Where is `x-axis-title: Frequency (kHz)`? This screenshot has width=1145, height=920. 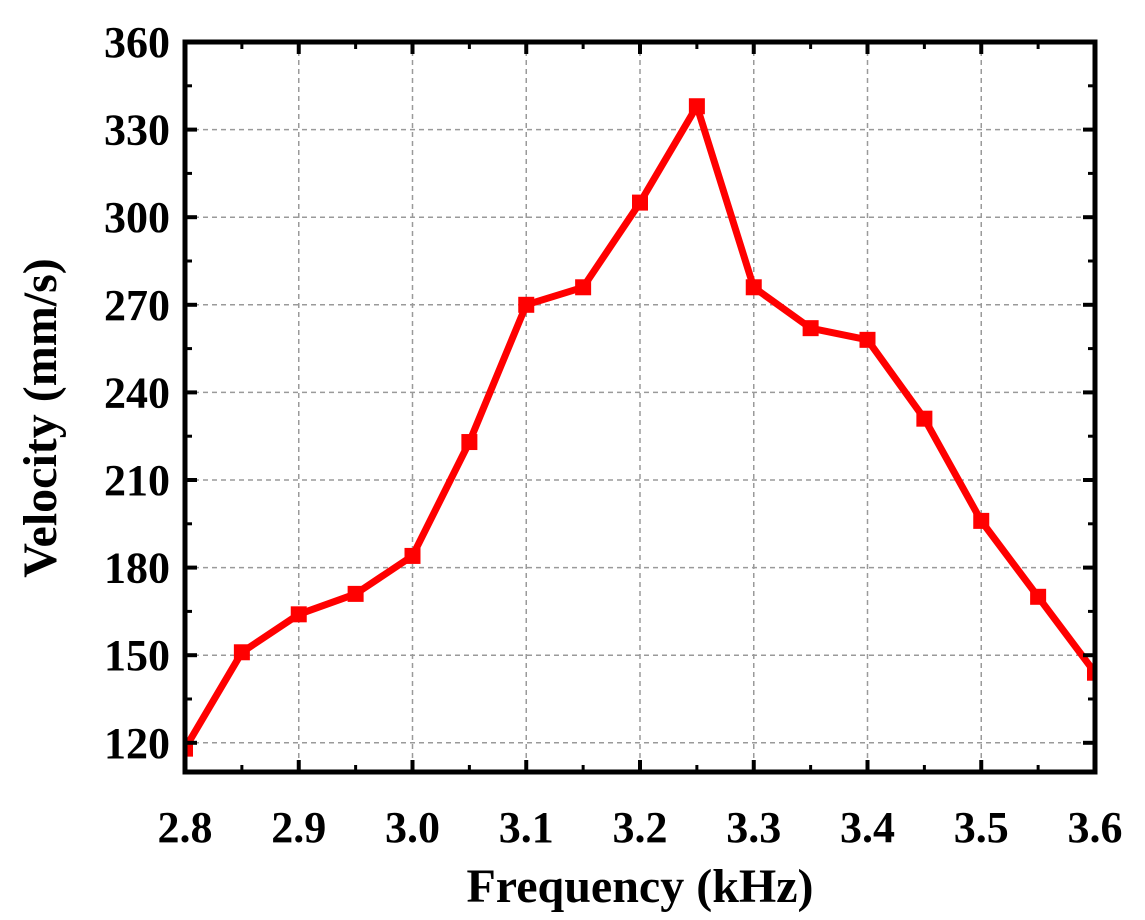 x-axis-title: Frequency (kHz) is located at coordinates (639, 886).